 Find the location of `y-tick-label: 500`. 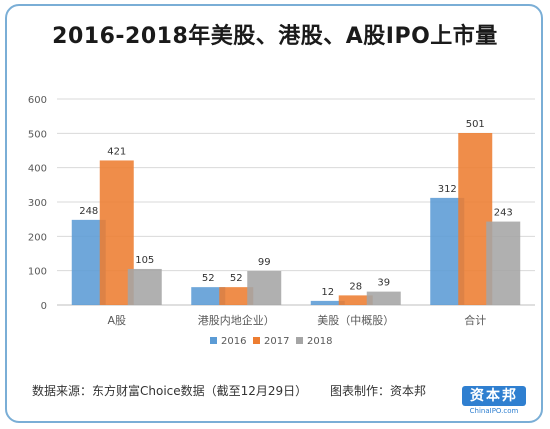

y-tick-label: 500 is located at coordinates (37, 134).